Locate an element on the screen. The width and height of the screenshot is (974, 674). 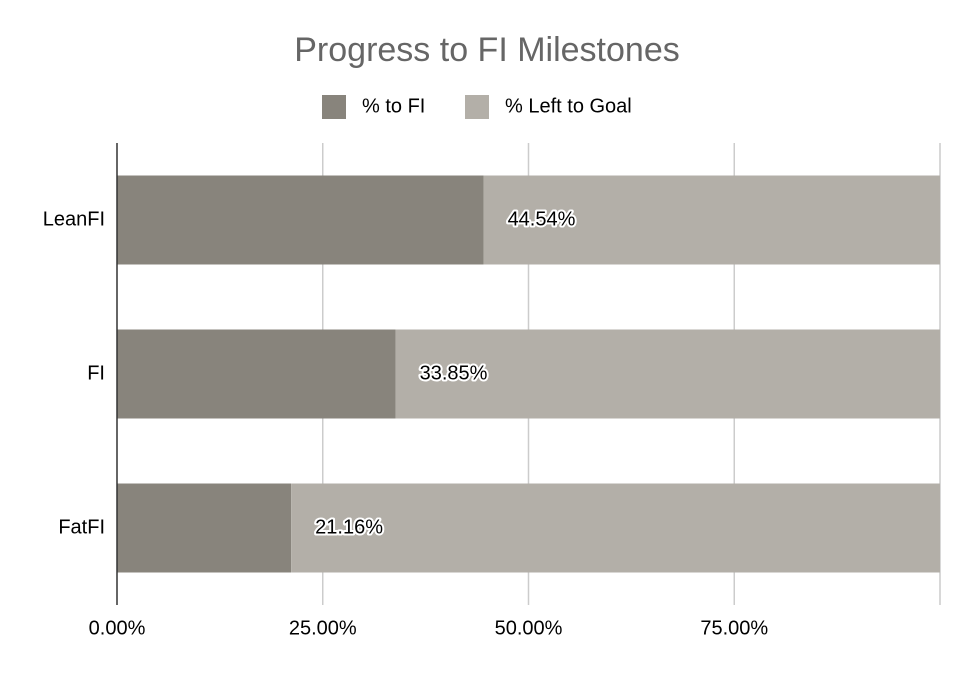
legend-label: % to FI is located at coordinates (393, 106).